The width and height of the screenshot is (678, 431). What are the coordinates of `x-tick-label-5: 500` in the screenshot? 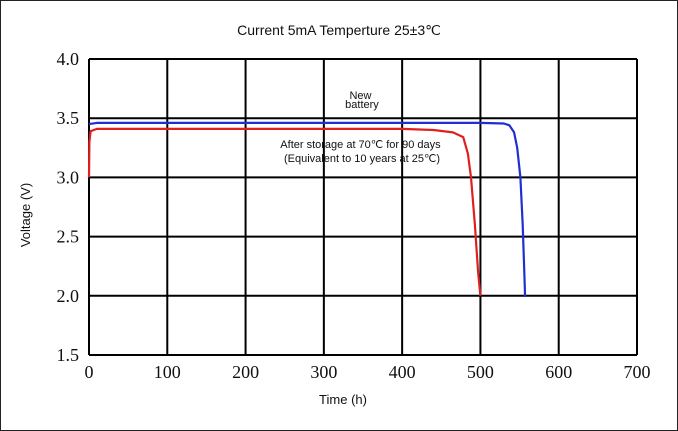 It's located at (480, 372).